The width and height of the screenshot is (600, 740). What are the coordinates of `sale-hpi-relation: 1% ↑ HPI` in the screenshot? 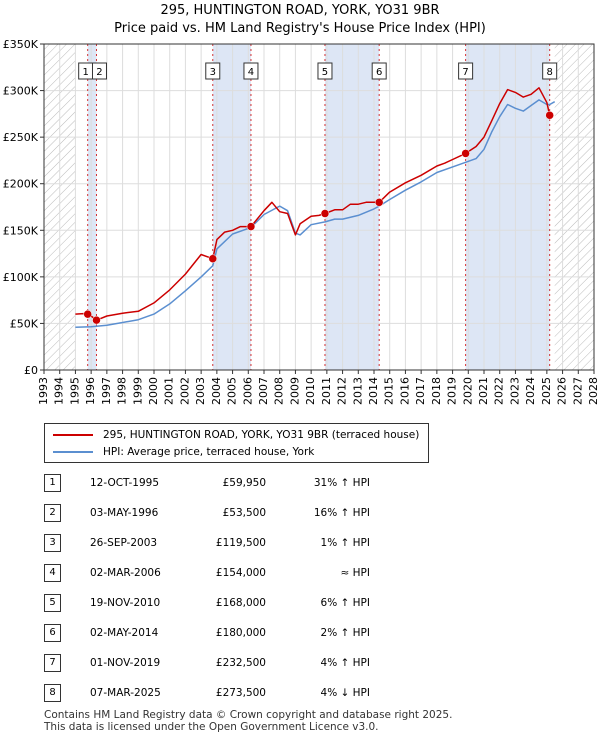 It's located at (345, 543).